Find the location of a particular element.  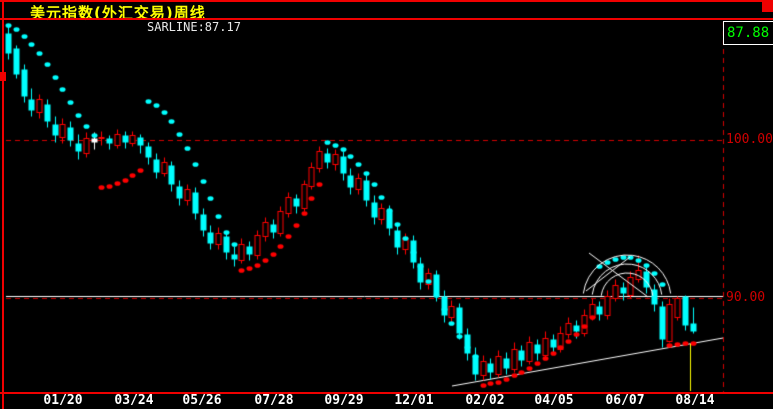

x-axis-label: 06/07 is located at coordinates (625, 400).